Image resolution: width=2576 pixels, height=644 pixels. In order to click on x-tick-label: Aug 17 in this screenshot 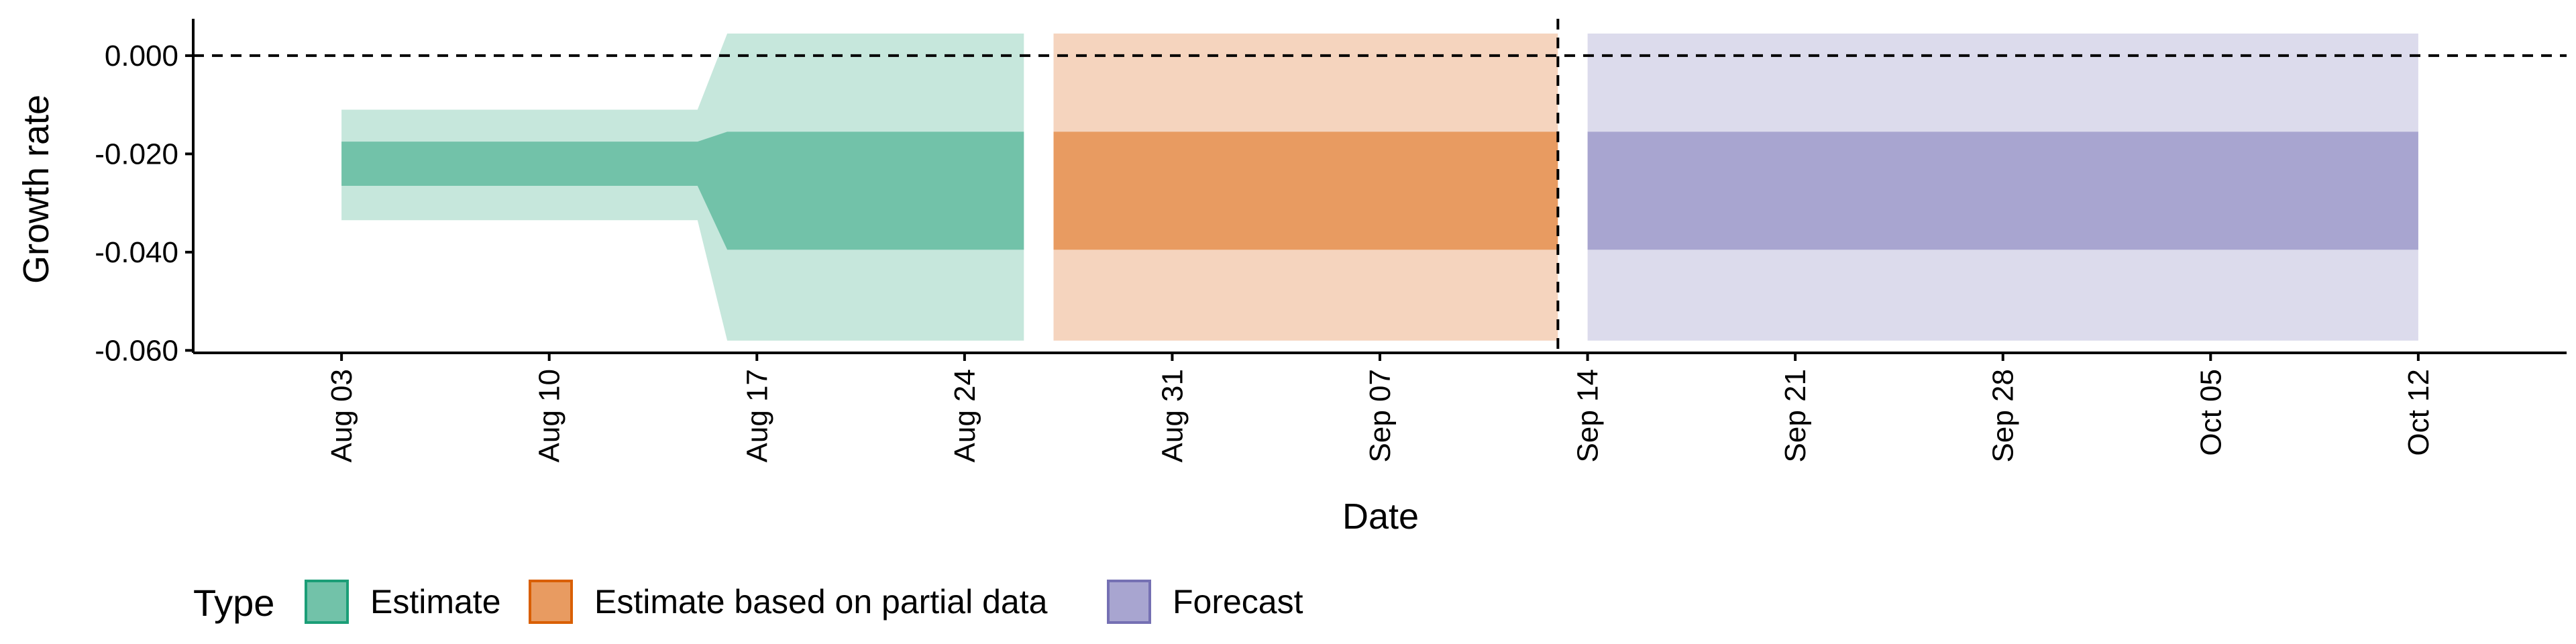, I will do `click(757, 415)`.